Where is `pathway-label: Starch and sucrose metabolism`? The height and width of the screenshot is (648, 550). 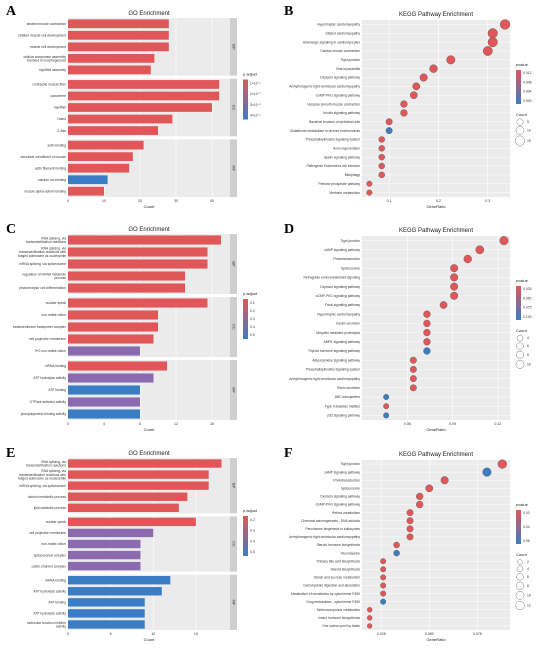 pathway-label: Starch and sucrose metabolism is located at coordinates (337, 578).